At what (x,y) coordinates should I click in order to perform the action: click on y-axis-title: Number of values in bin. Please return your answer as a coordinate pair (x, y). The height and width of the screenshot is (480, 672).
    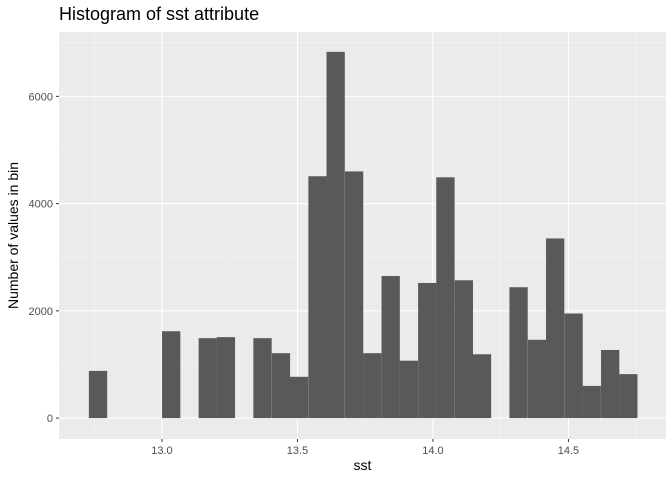
    Looking at the image, I should click on (13, 235).